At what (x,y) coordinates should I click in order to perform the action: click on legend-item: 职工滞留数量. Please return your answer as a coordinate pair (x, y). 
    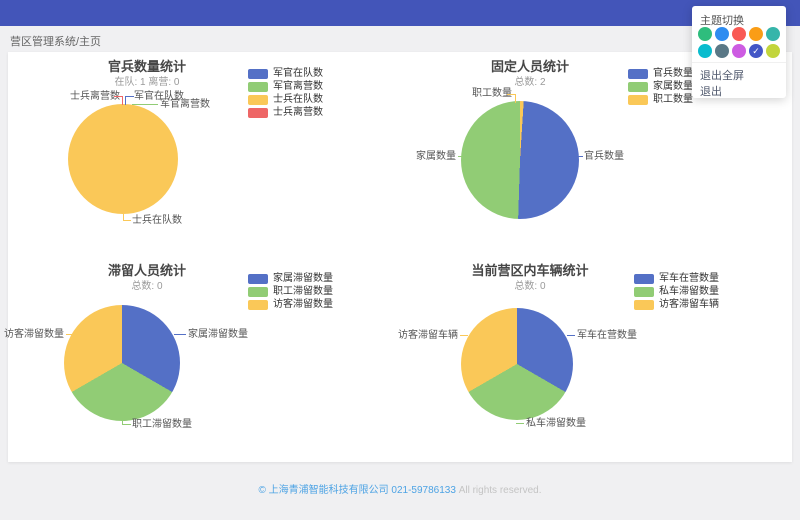
    Looking at the image, I should click on (290, 291).